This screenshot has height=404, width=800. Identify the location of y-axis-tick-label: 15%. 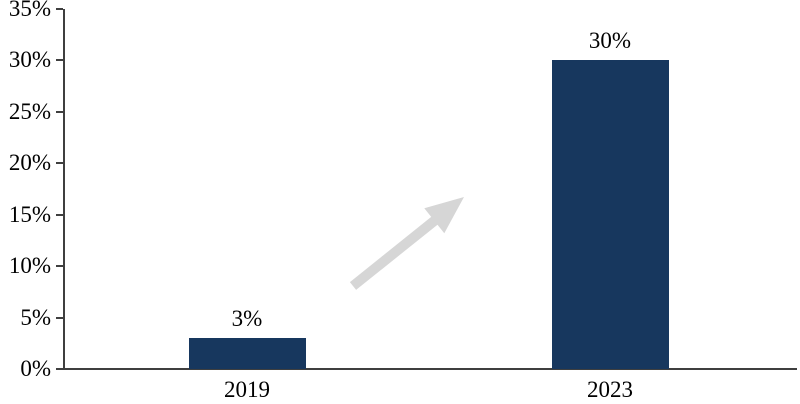
(29, 214).